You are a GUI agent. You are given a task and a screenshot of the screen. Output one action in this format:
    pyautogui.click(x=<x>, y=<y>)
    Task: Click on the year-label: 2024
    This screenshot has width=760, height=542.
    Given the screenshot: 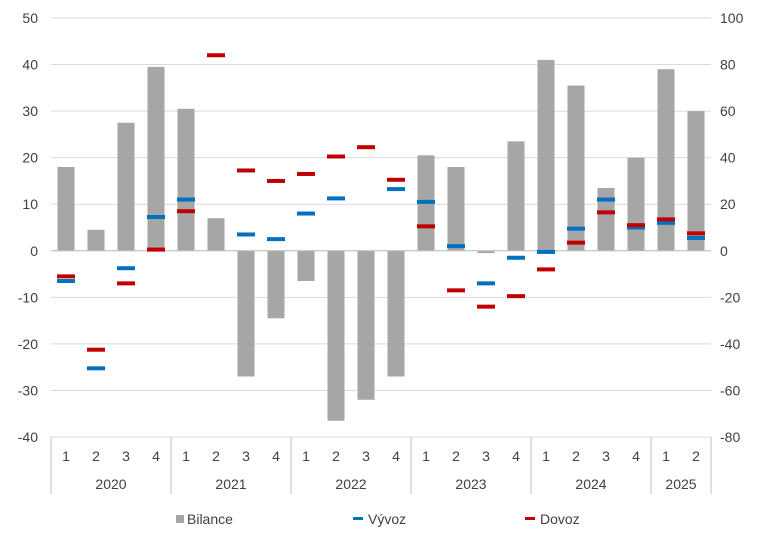 What is the action you would take?
    pyautogui.click(x=590, y=484)
    